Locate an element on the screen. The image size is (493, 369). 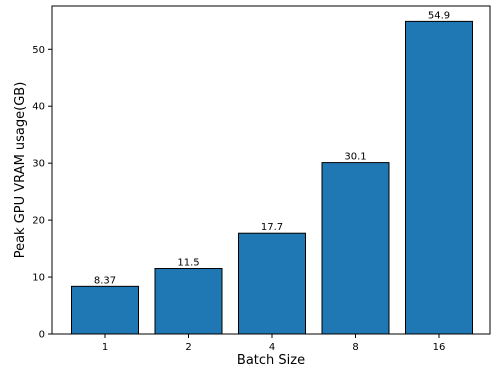
data-label: 17.7 is located at coordinates (272, 227).